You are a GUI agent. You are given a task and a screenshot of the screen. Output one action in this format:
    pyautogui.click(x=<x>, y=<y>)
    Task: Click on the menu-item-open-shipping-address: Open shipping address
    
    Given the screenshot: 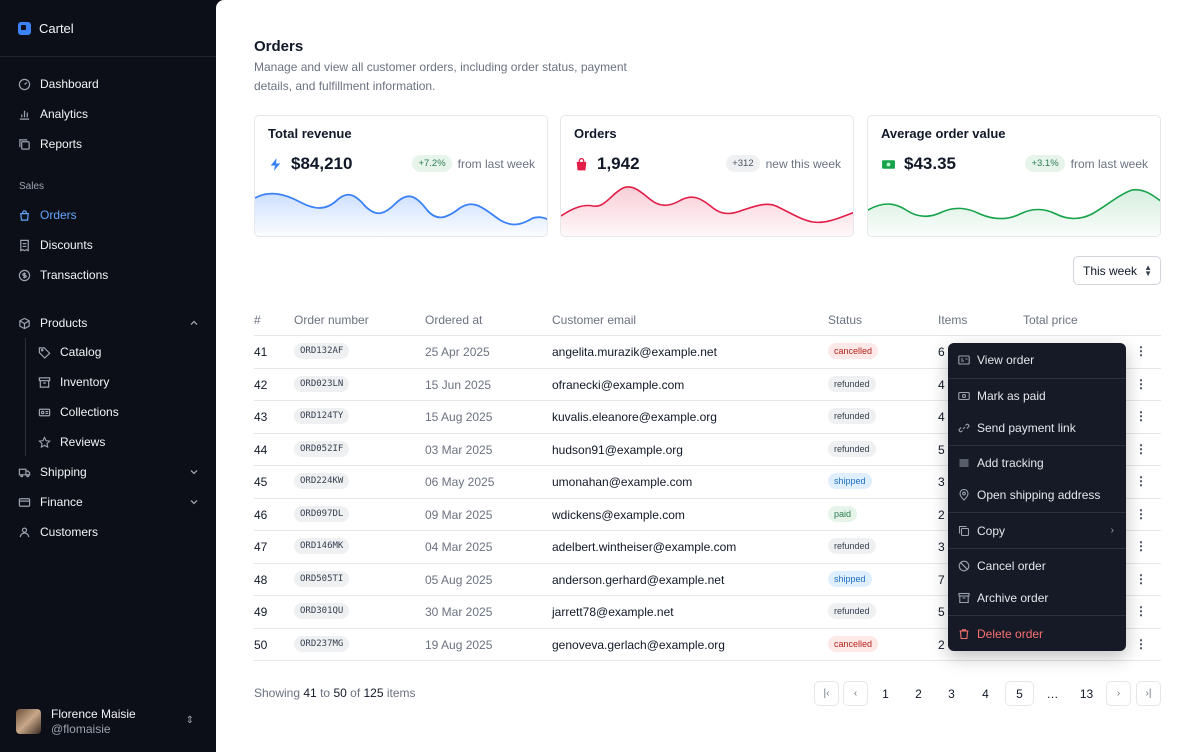 What is the action you would take?
    pyautogui.click(x=1037, y=495)
    